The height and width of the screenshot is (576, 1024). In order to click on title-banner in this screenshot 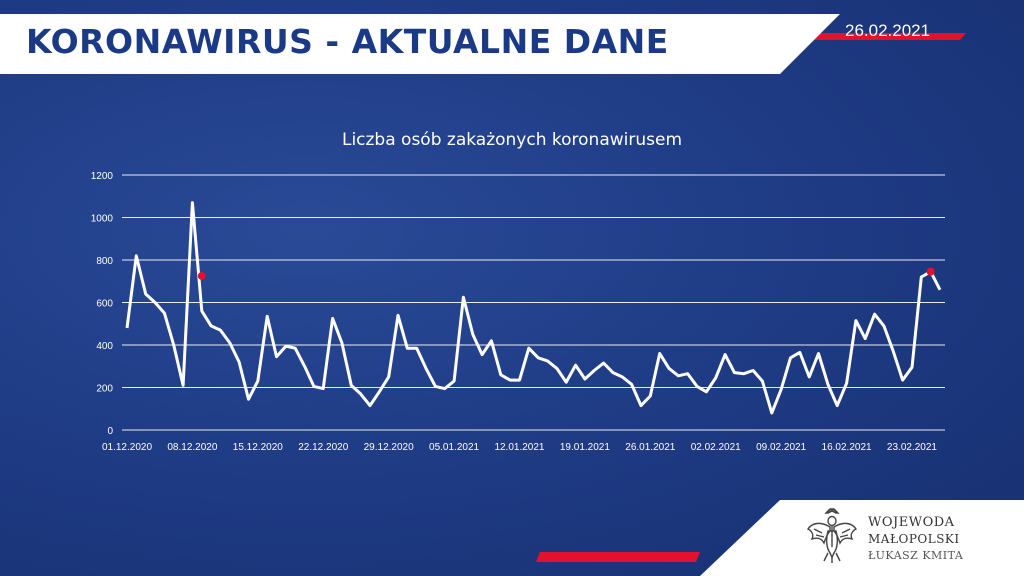, I will do `click(420, 44)`.